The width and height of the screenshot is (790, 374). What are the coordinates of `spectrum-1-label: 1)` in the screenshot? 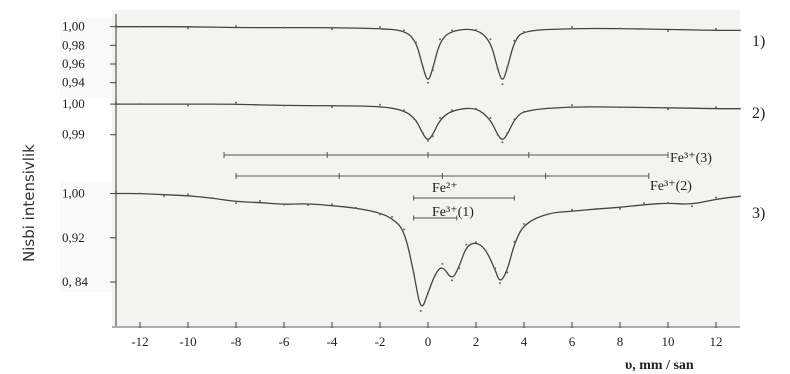 It's located at (758, 41).